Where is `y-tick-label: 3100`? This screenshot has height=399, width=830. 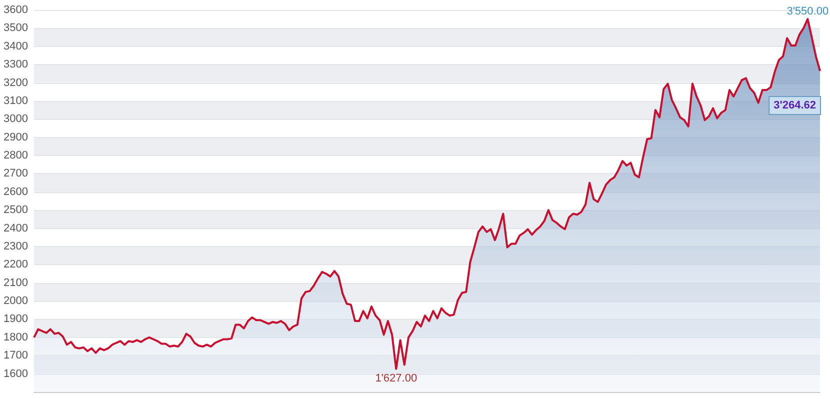 y-tick-label: 3100 is located at coordinates (16, 100).